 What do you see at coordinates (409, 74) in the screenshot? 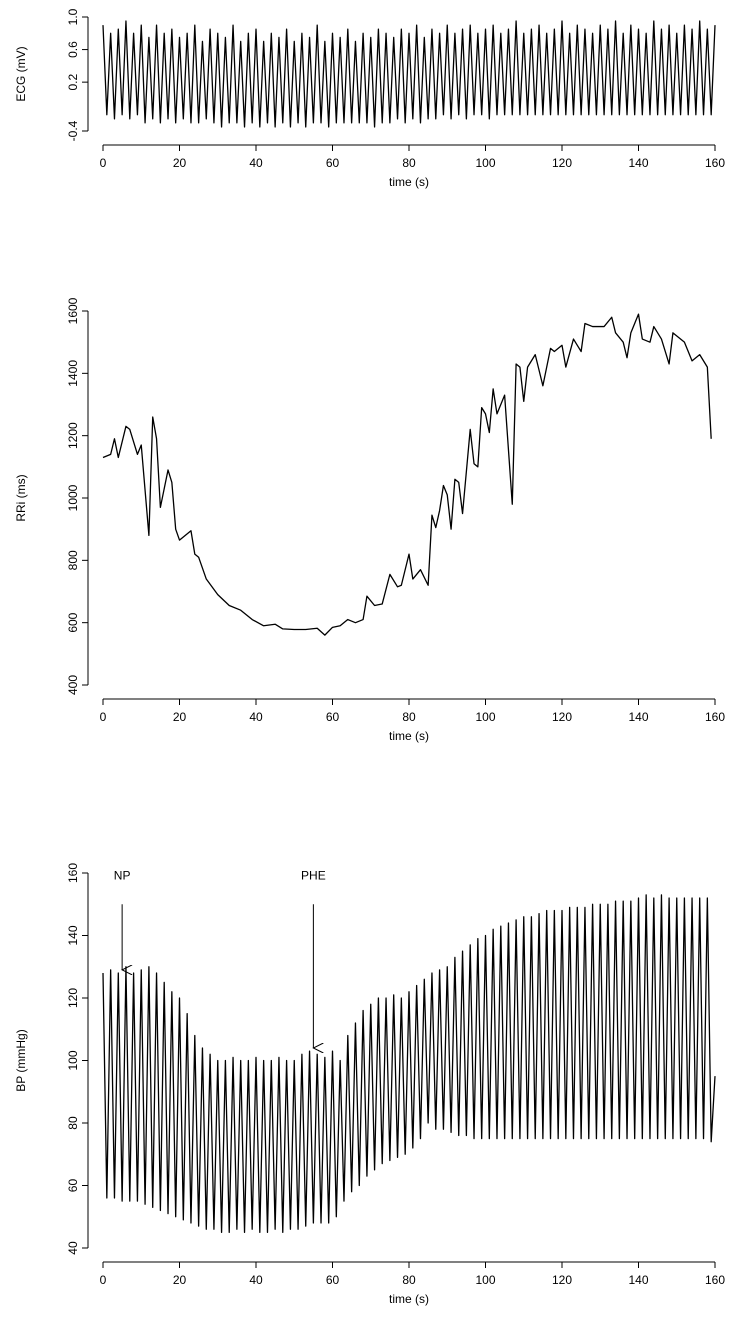
I see `trace` at bounding box center [409, 74].